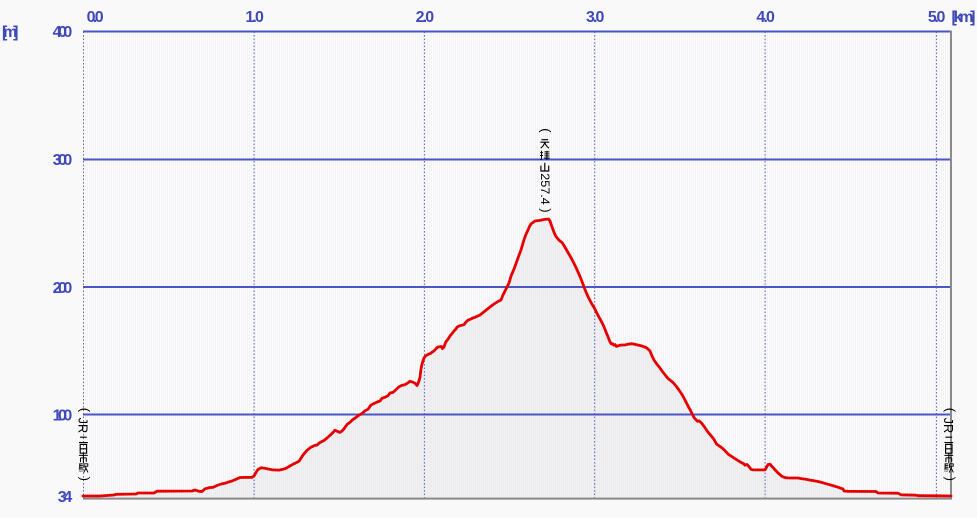 The image size is (977, 518). I want to click on svg-text: 100, so click(63, 415).